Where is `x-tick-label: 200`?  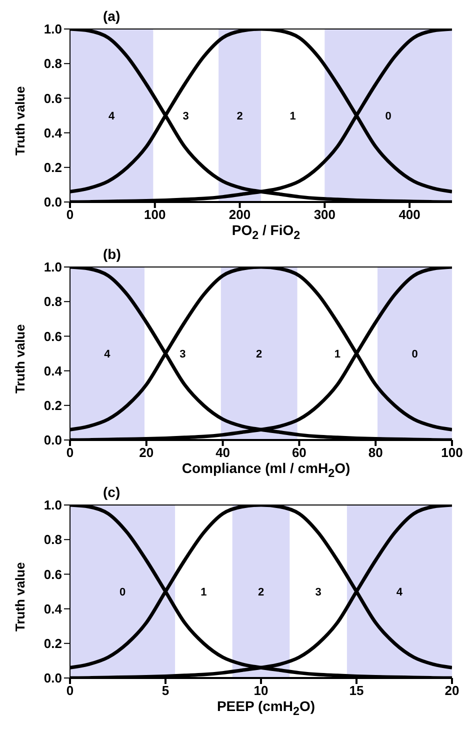 x-tick-label: 200 is located at coordinates (239, 214).